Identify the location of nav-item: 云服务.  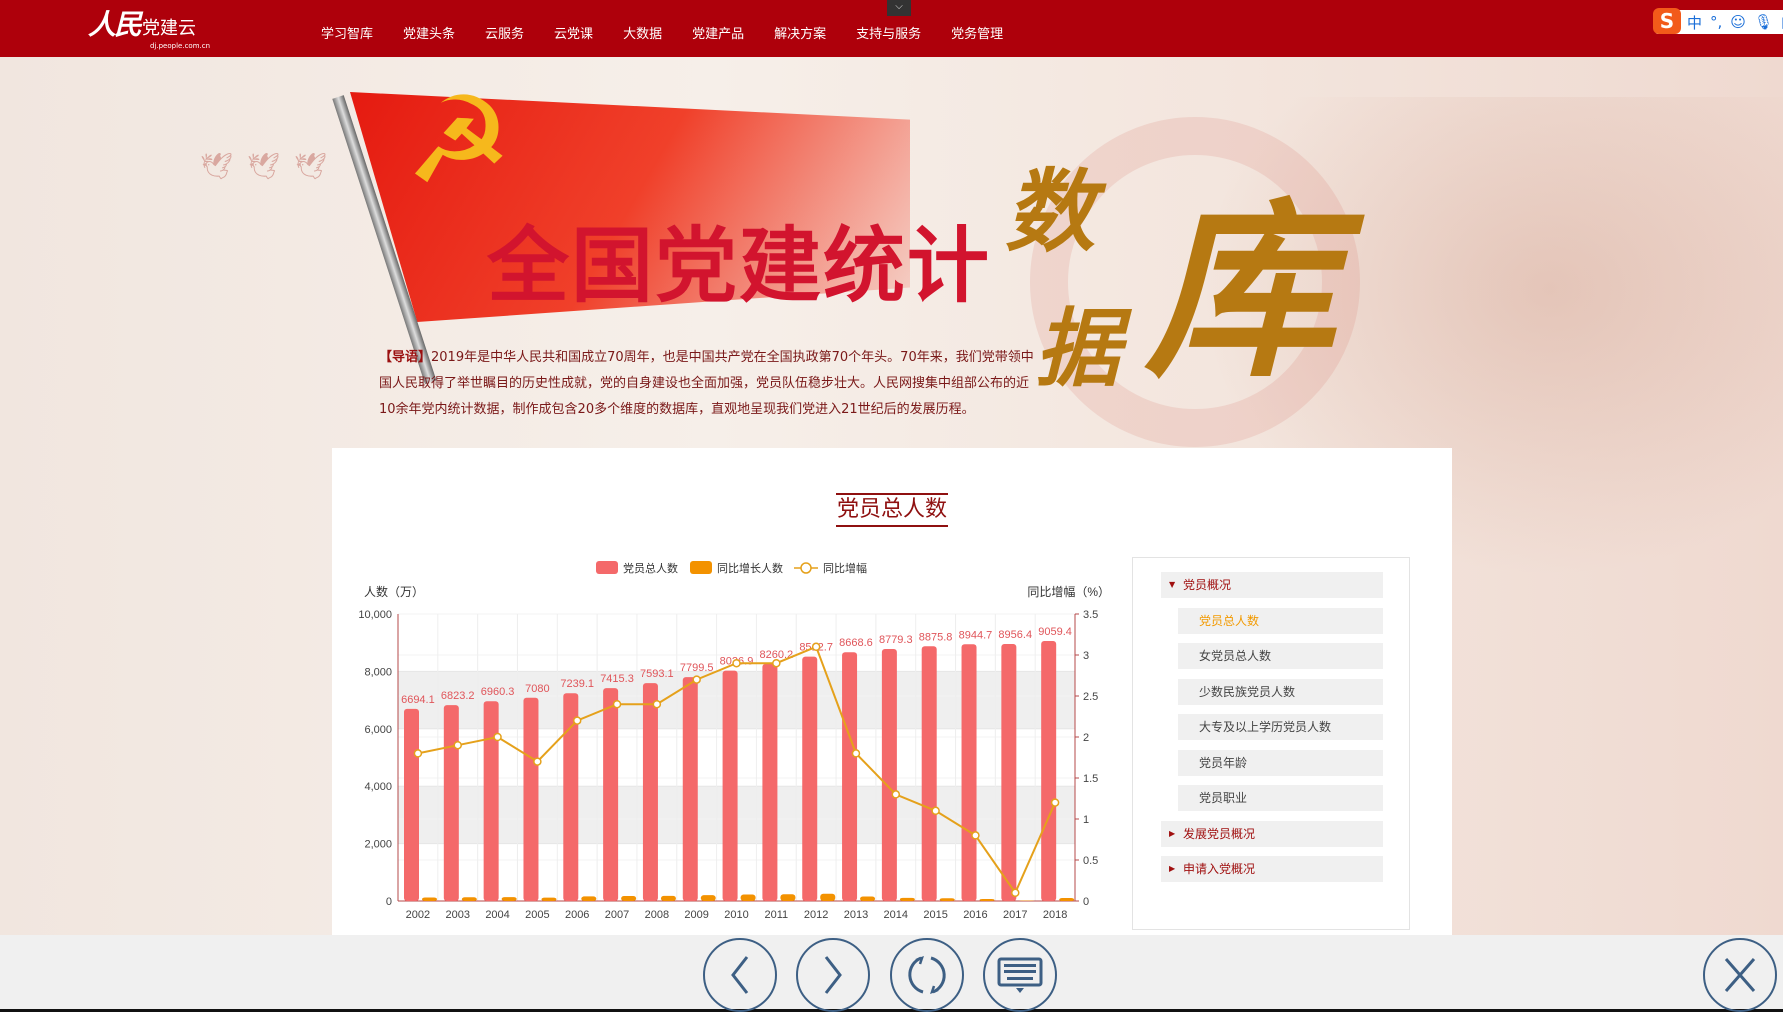
(505, 34).